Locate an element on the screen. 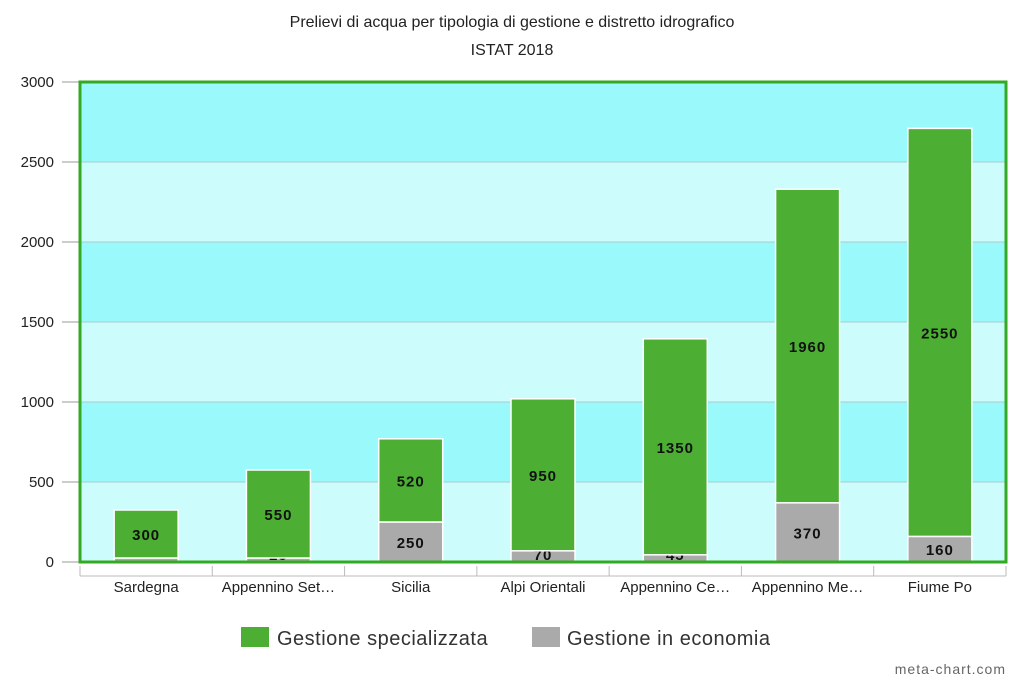 The width and height of the screenshot is (1024, 683). data-label: 550 is located at coordinates (278, 515).